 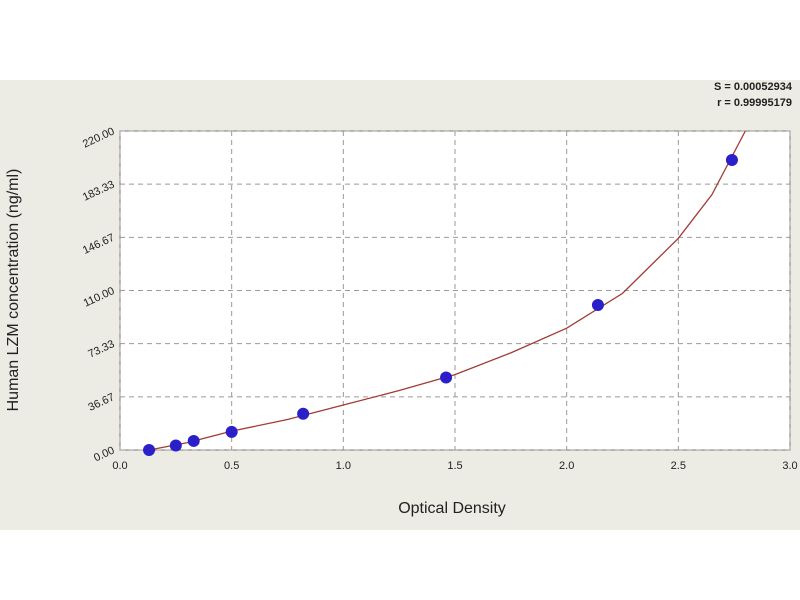 What do you see at coordinates (454, 466) in the screenshot?
I see `x-tick-label: 1.5` at bounding box center [454, 466].